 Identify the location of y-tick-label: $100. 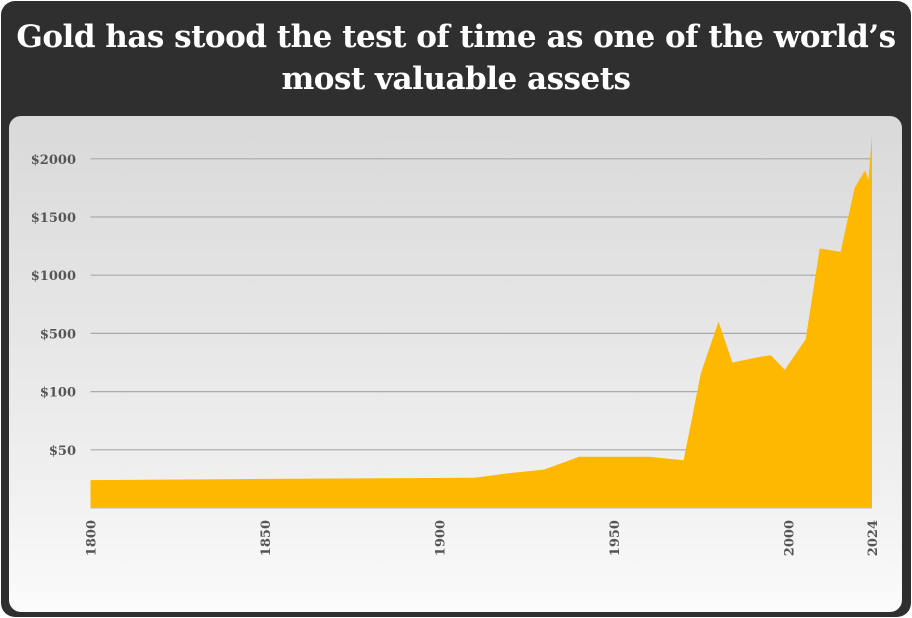
(58, 393).